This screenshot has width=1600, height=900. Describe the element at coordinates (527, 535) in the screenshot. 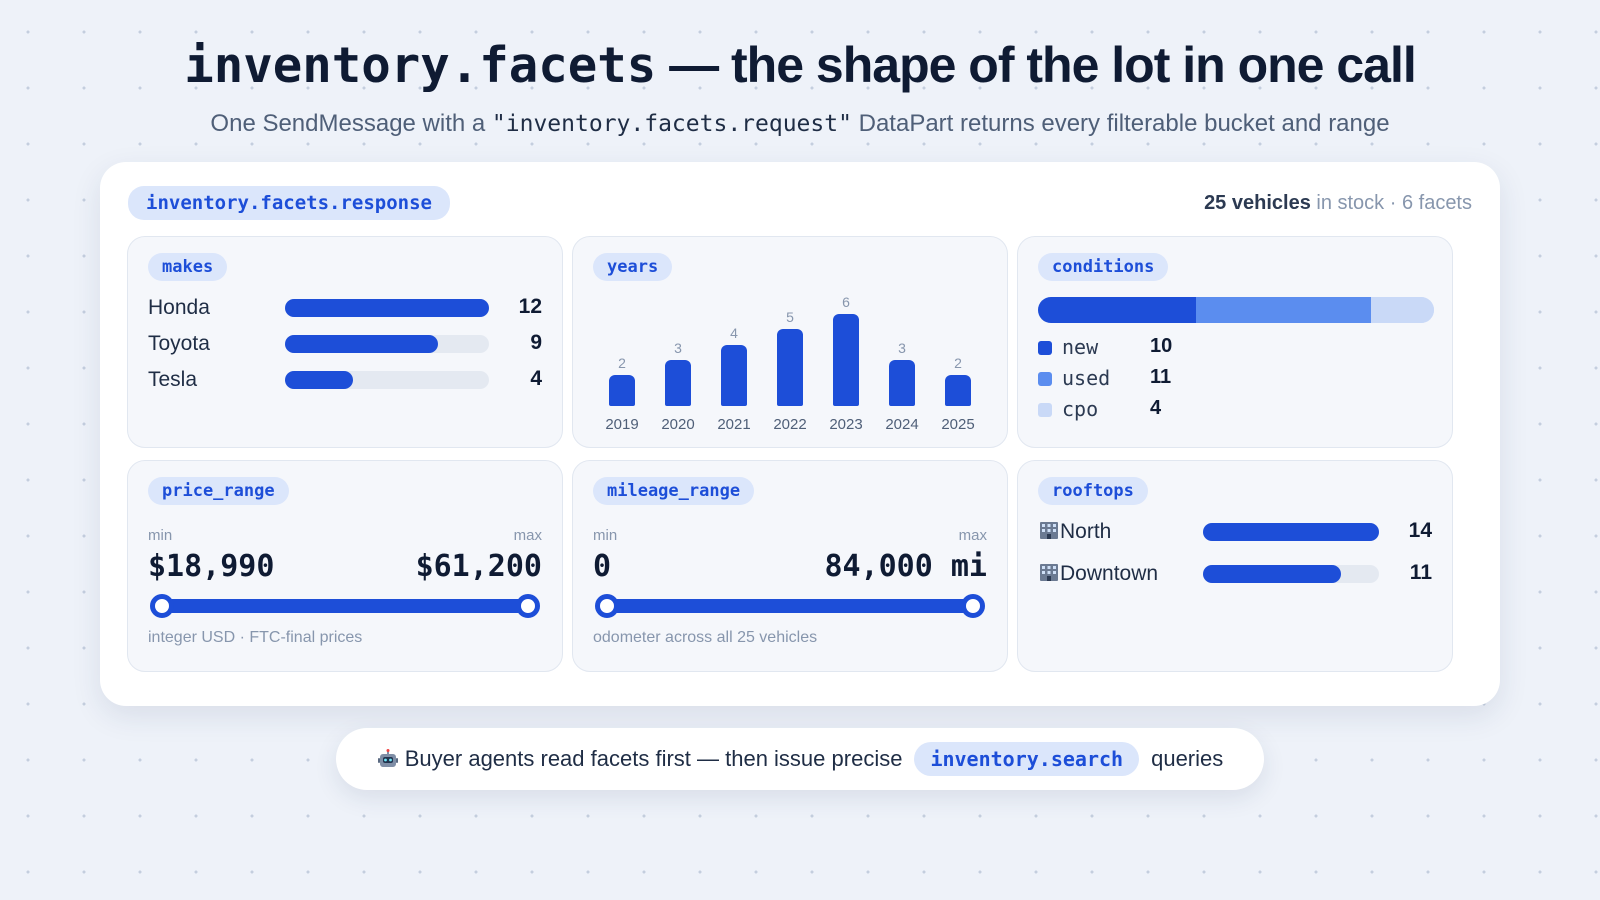

I see `price-max-label: max` at that location.